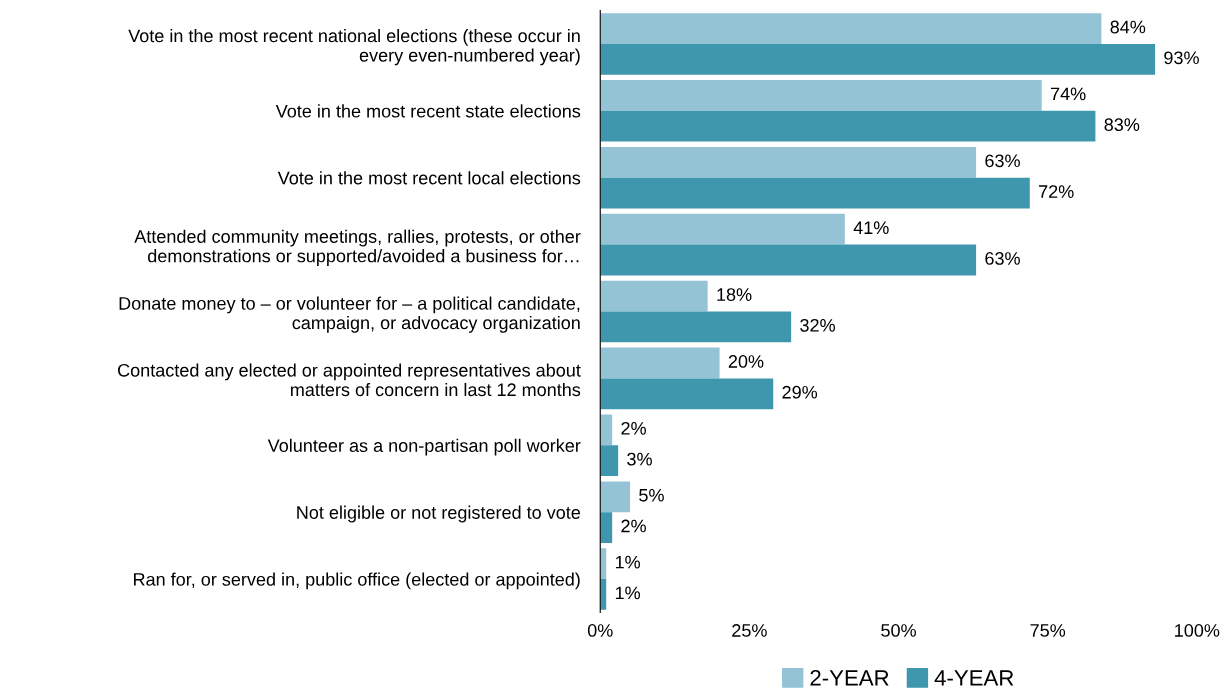 The image size is (1225, 700). Describe the element at coordinates (1197, 630) in the screenshot. I see `x-tick-label: 100%` at that location.